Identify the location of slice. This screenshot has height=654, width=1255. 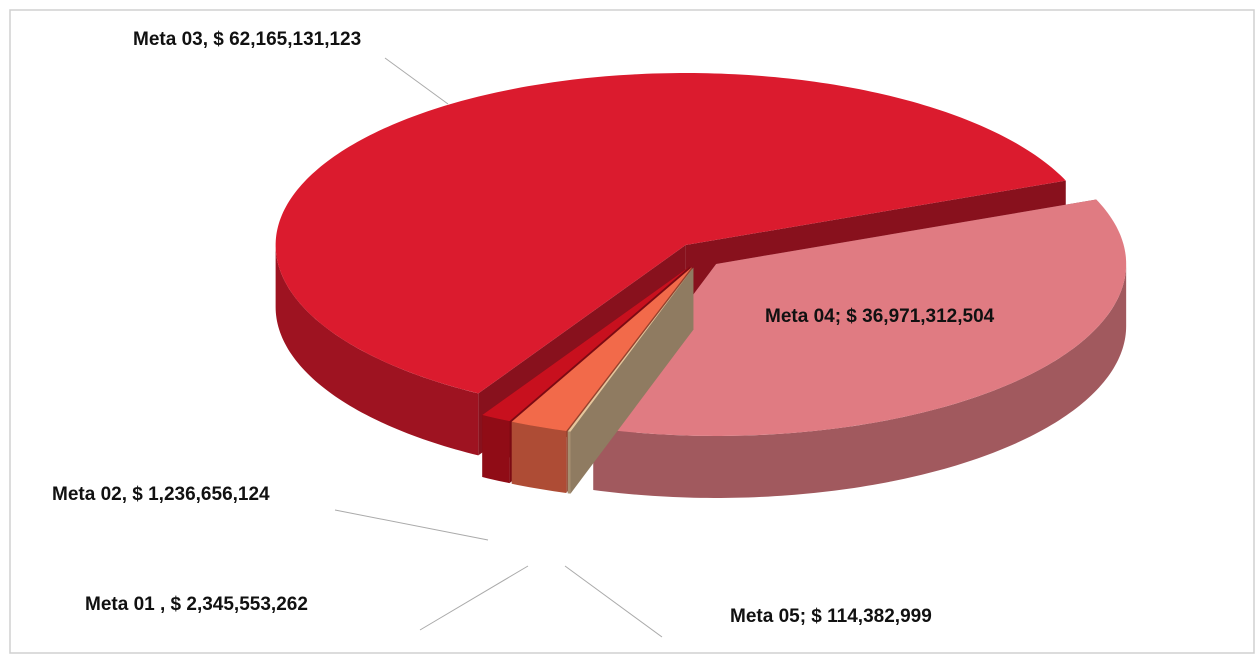
(630, 380).